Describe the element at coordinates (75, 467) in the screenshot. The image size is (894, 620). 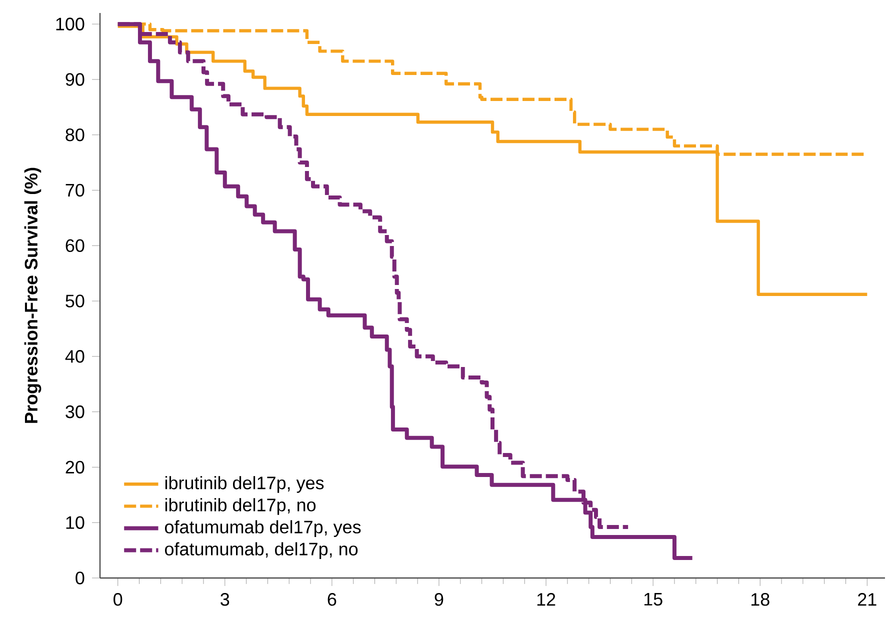
I see `y-tick-label: 20` at that location.